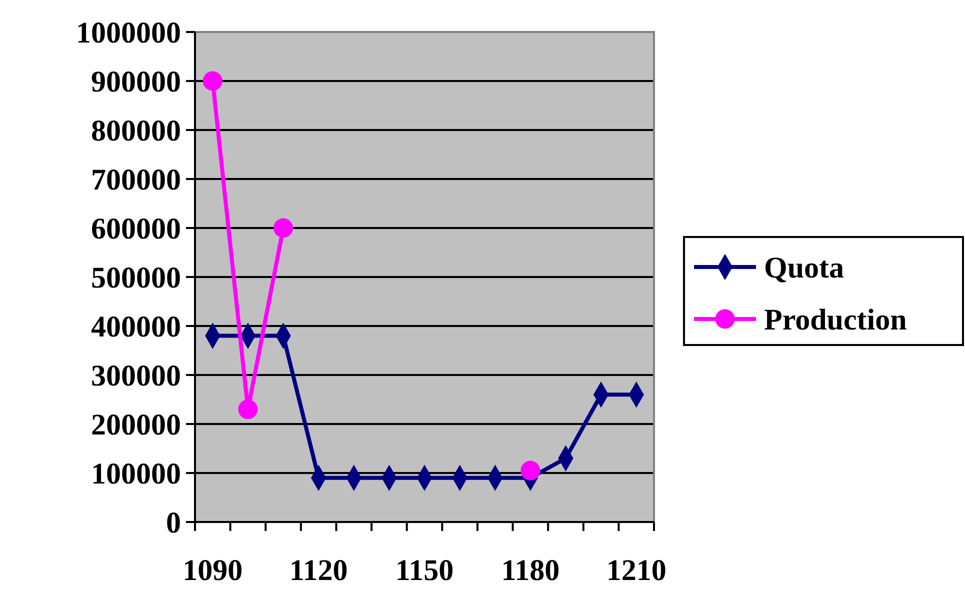 This screenshot has width=965, height=591. What do you see at coordinates (424, 570) in the screenshot?
I see `x-tick-label: 1150` at bounding box center [424, 570].